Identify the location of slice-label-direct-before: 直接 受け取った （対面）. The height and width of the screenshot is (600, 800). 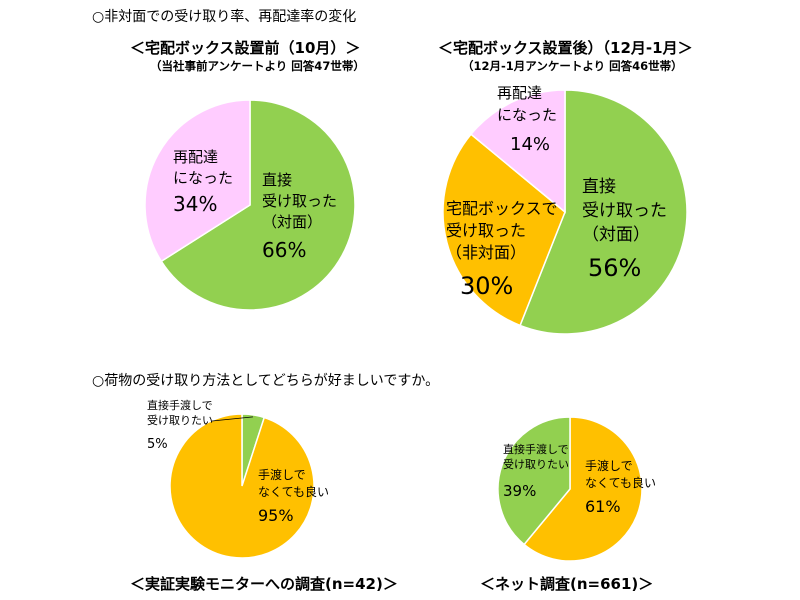
(300, 201).